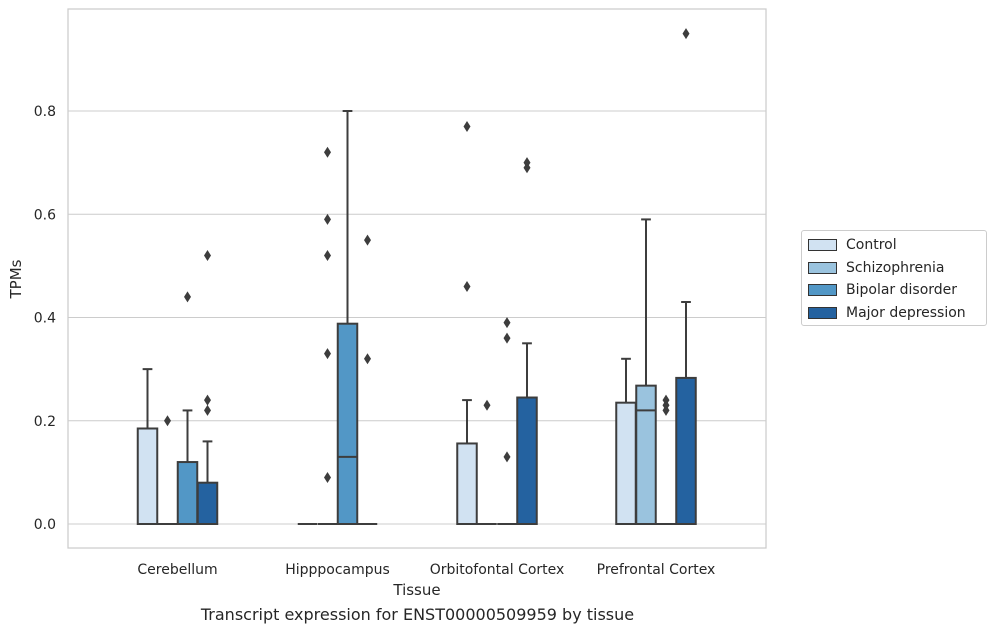 The width and height of the screenshot is (997, 634). I want to click on x-axis-title: Tissue, so click(416, 590).